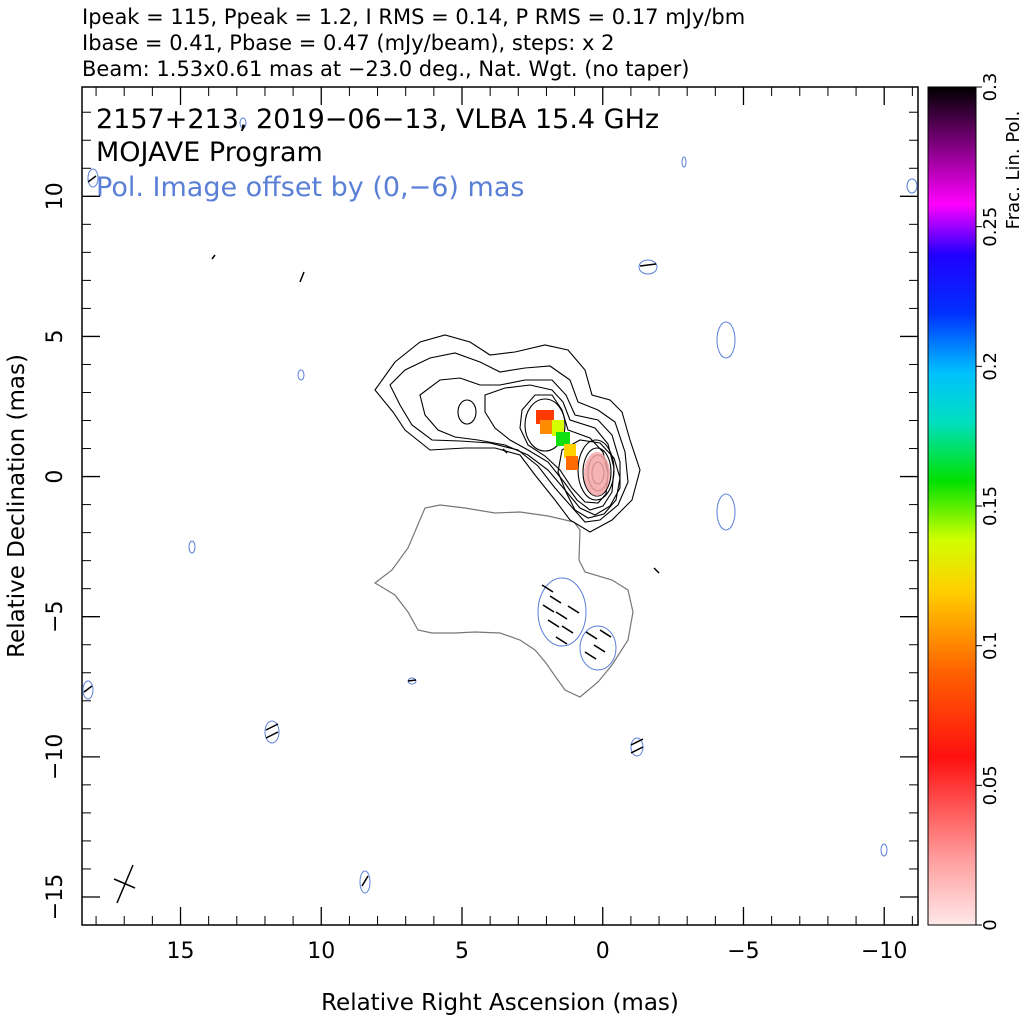 The image size is (1027, 1020). Describe the element at coordinates (55, 897) in the screenshot. I see `y-tick-label: −15` at that location.